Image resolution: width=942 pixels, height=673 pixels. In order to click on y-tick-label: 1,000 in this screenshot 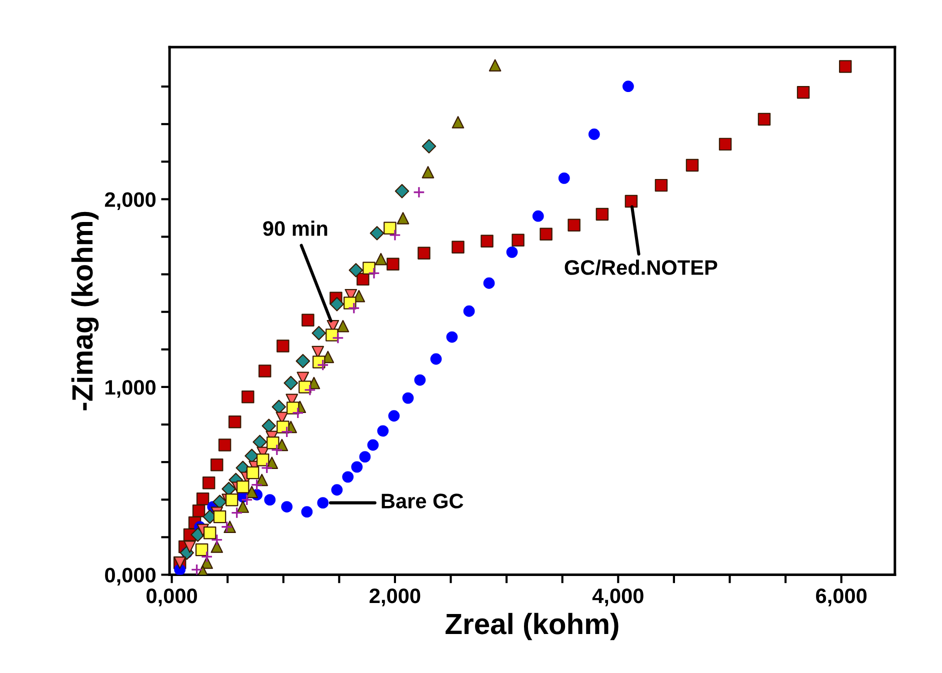, I will do `click(131, 389)`.